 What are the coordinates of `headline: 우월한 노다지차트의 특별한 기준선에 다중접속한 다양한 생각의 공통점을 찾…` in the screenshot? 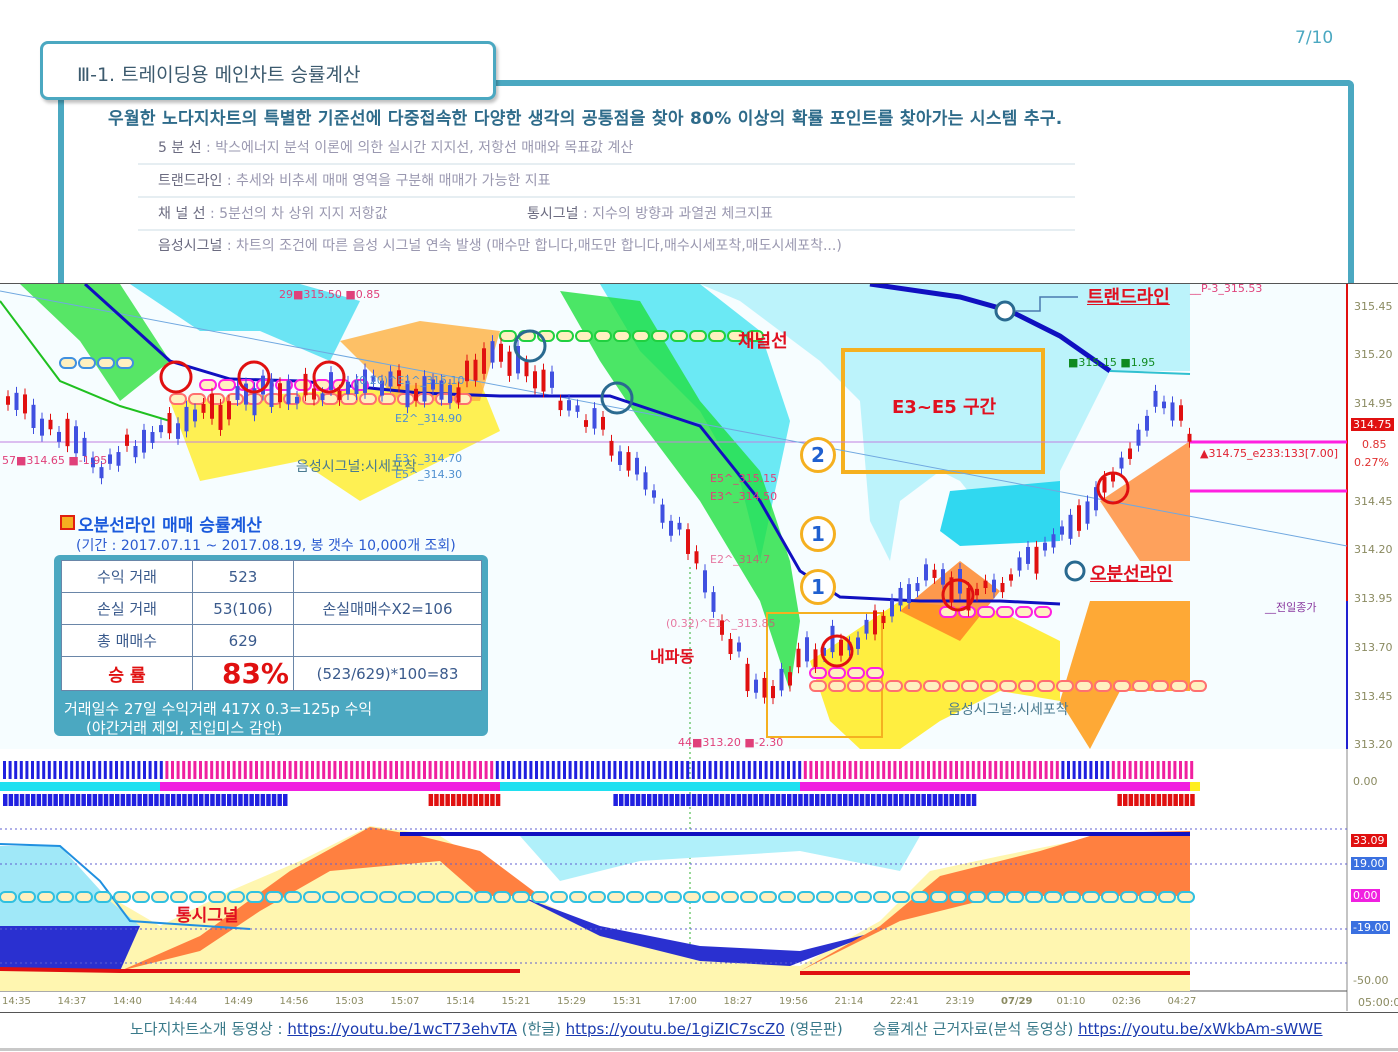 It's located at (585, 119).